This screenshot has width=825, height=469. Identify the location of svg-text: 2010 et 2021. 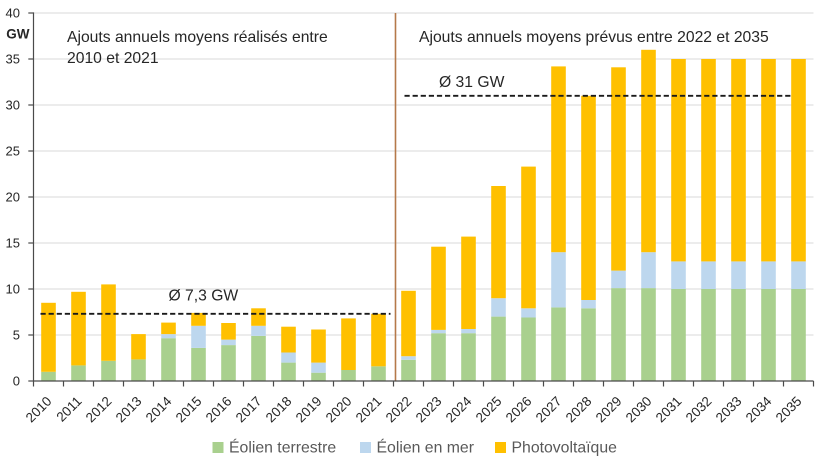
(113, 58).